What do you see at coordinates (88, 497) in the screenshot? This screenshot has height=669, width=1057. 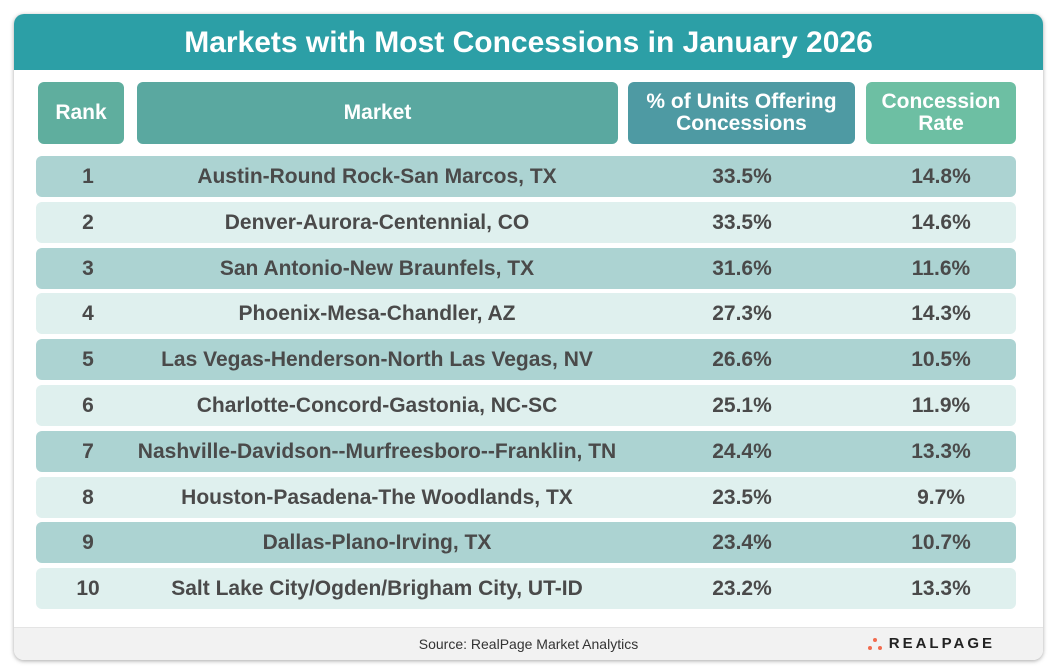 I see `rank-cell: 8` at bounding box center [88, 497].